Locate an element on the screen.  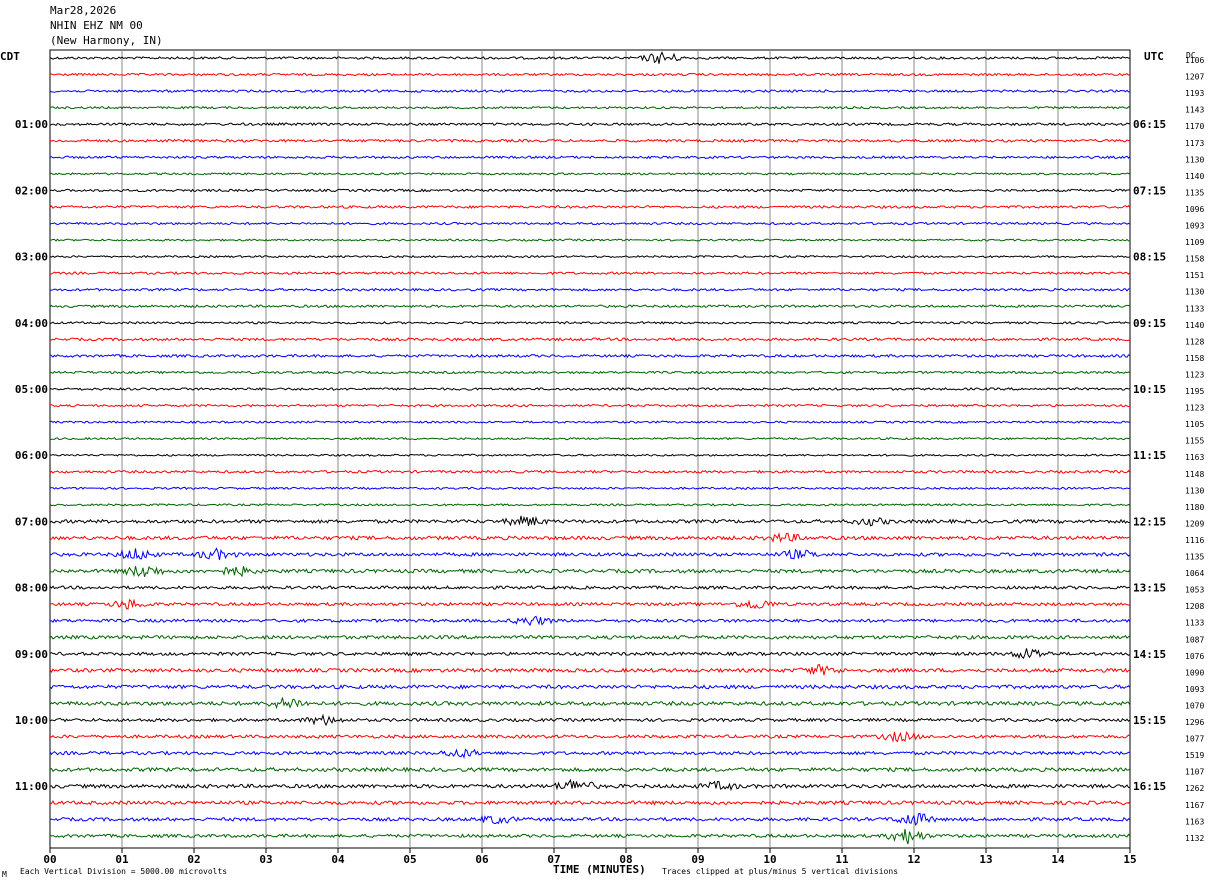
header-location: (New Harmony, IN) is located at coordinates (106, 40).